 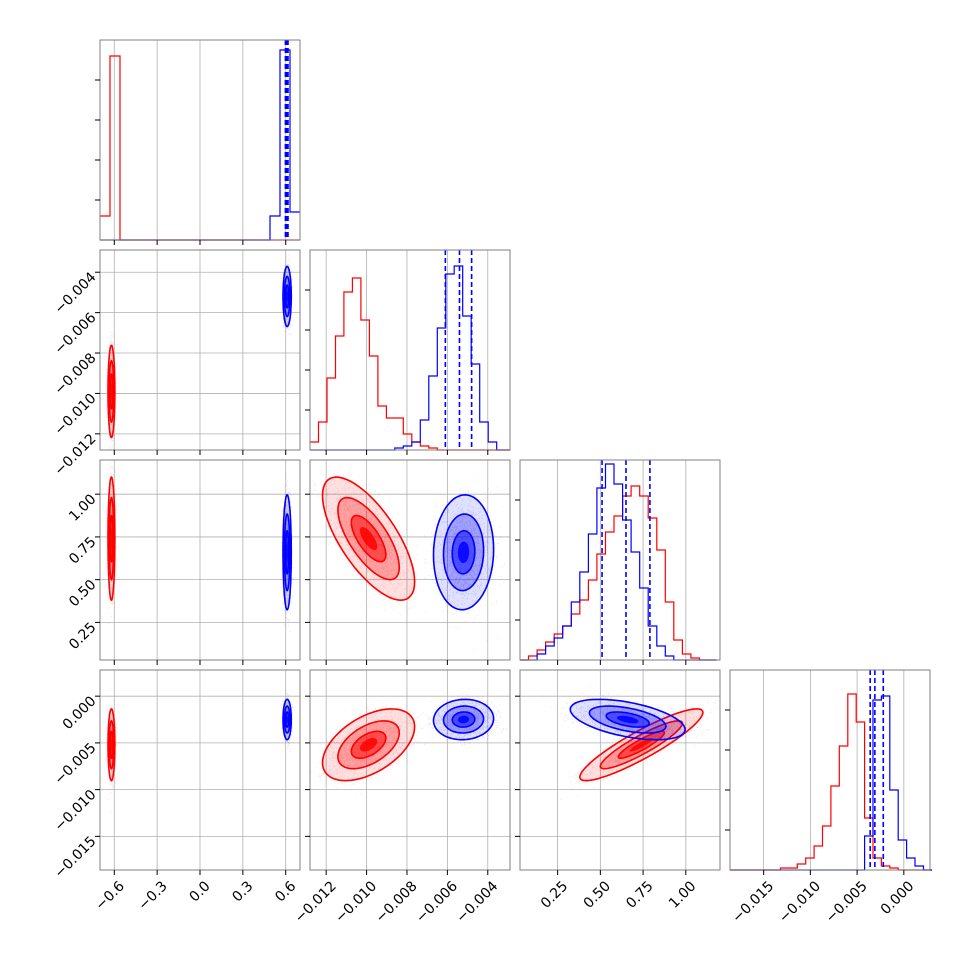 What do you see at coordinates (76, 374) in the screenshot?
I see `y-tick-label: −0.008` at bounding box center [76, 374].